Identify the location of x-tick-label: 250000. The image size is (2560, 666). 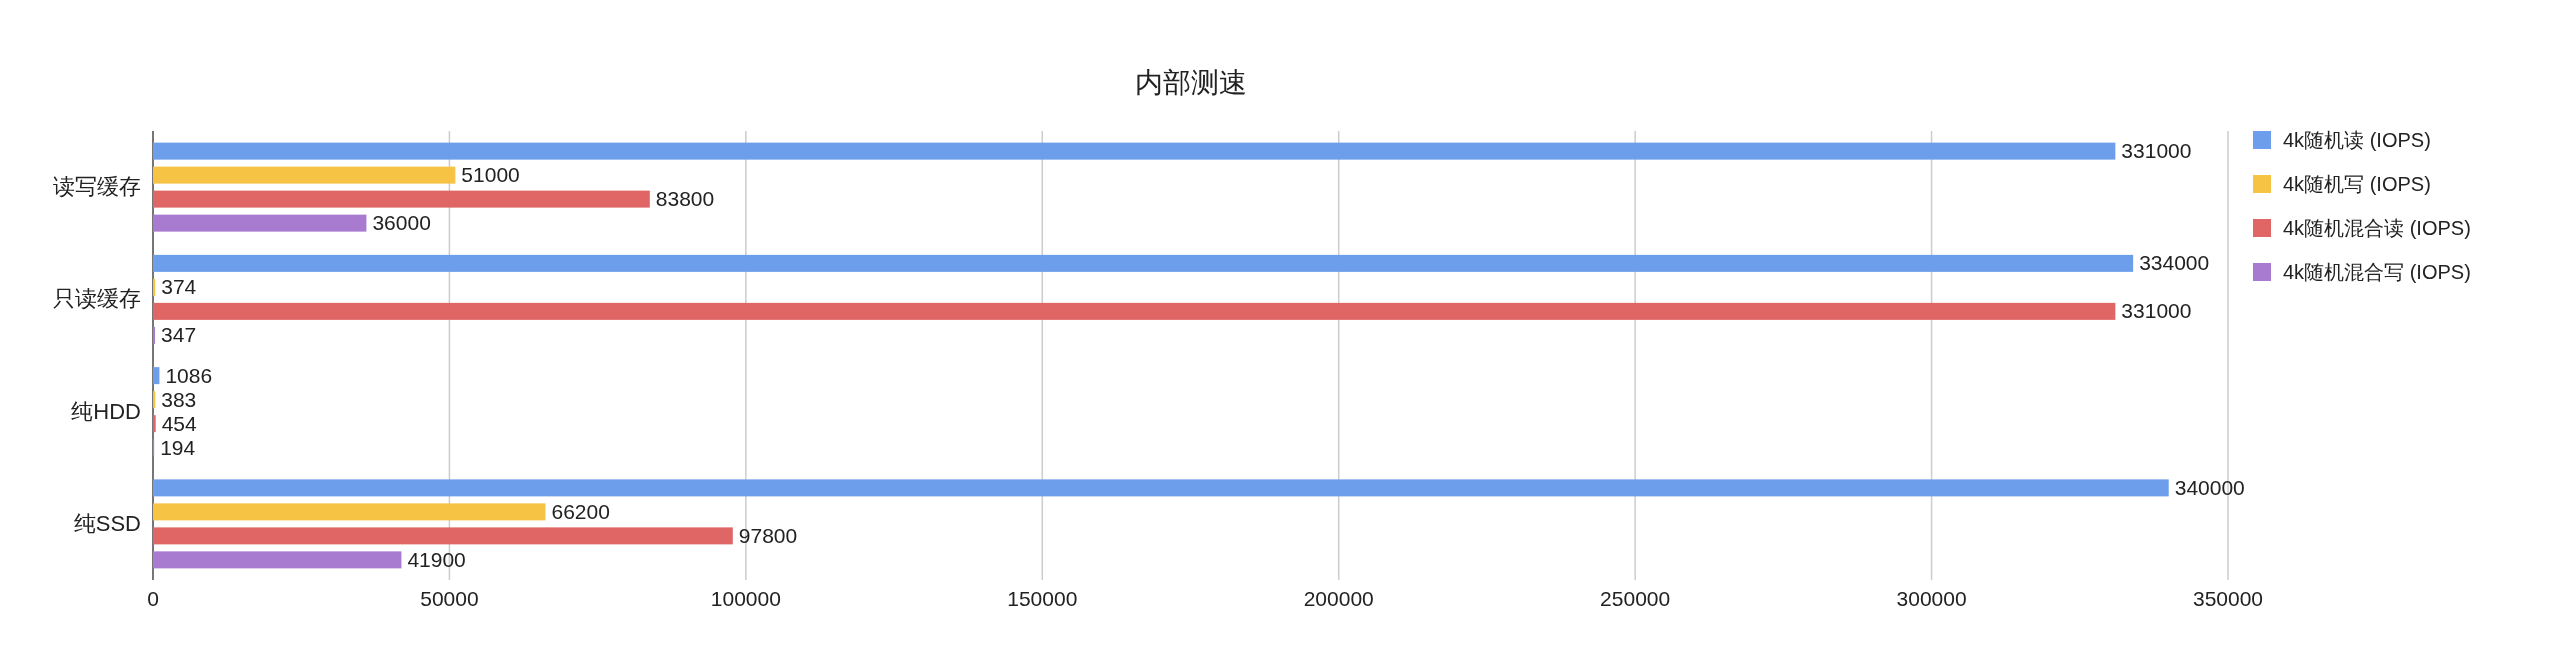
(1635, 598).